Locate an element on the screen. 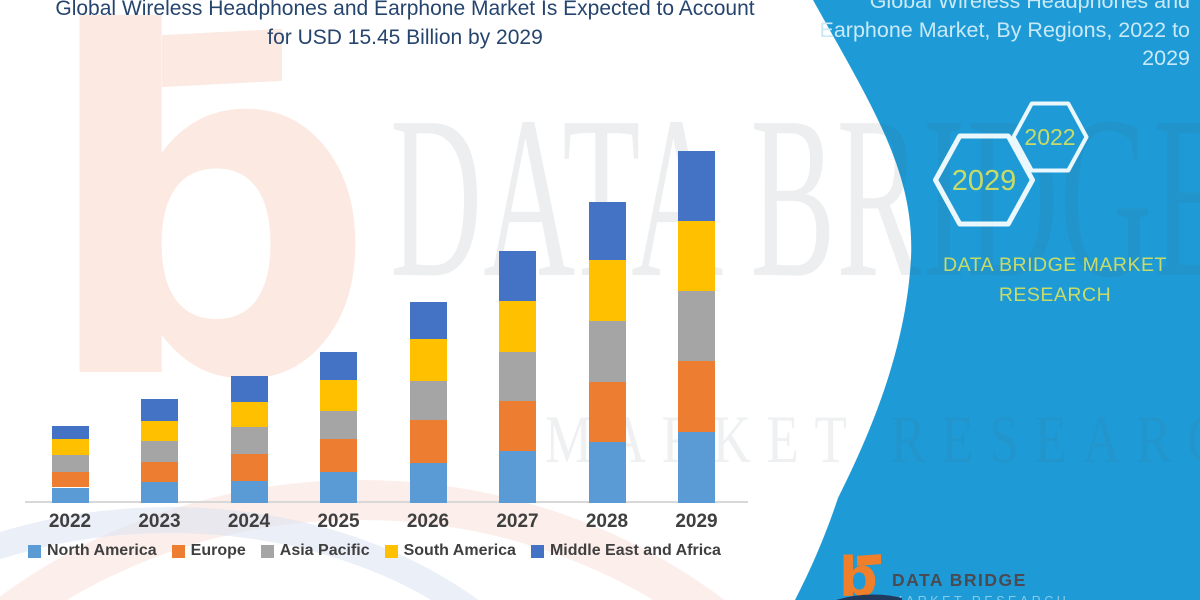 This screenshot has height=600, width=1200. legend-item-middle-east-and-africa: Middle East and Africa is located at coordinates (625, 551).